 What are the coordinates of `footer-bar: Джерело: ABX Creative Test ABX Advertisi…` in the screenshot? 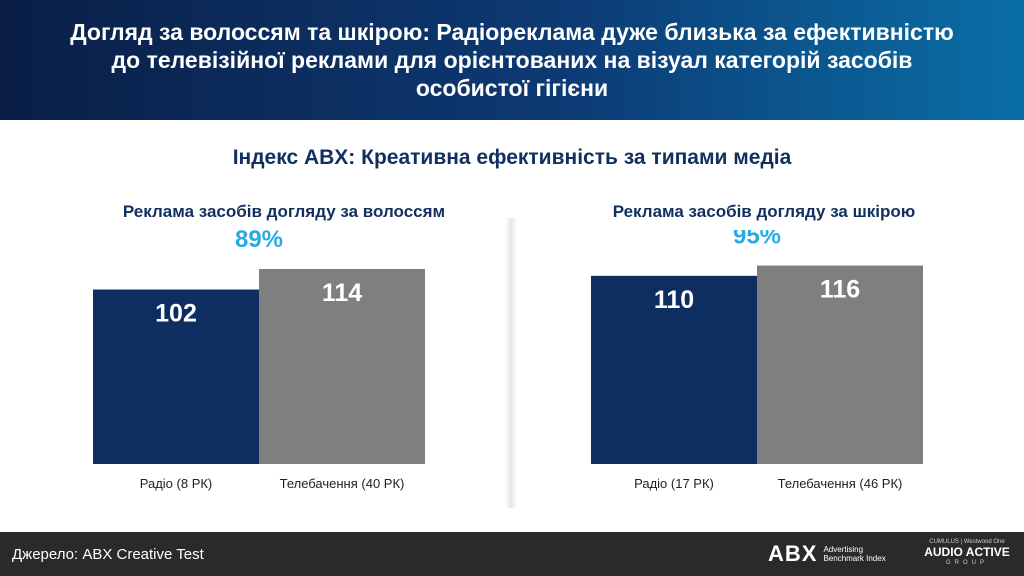 It's located at (512, 554).